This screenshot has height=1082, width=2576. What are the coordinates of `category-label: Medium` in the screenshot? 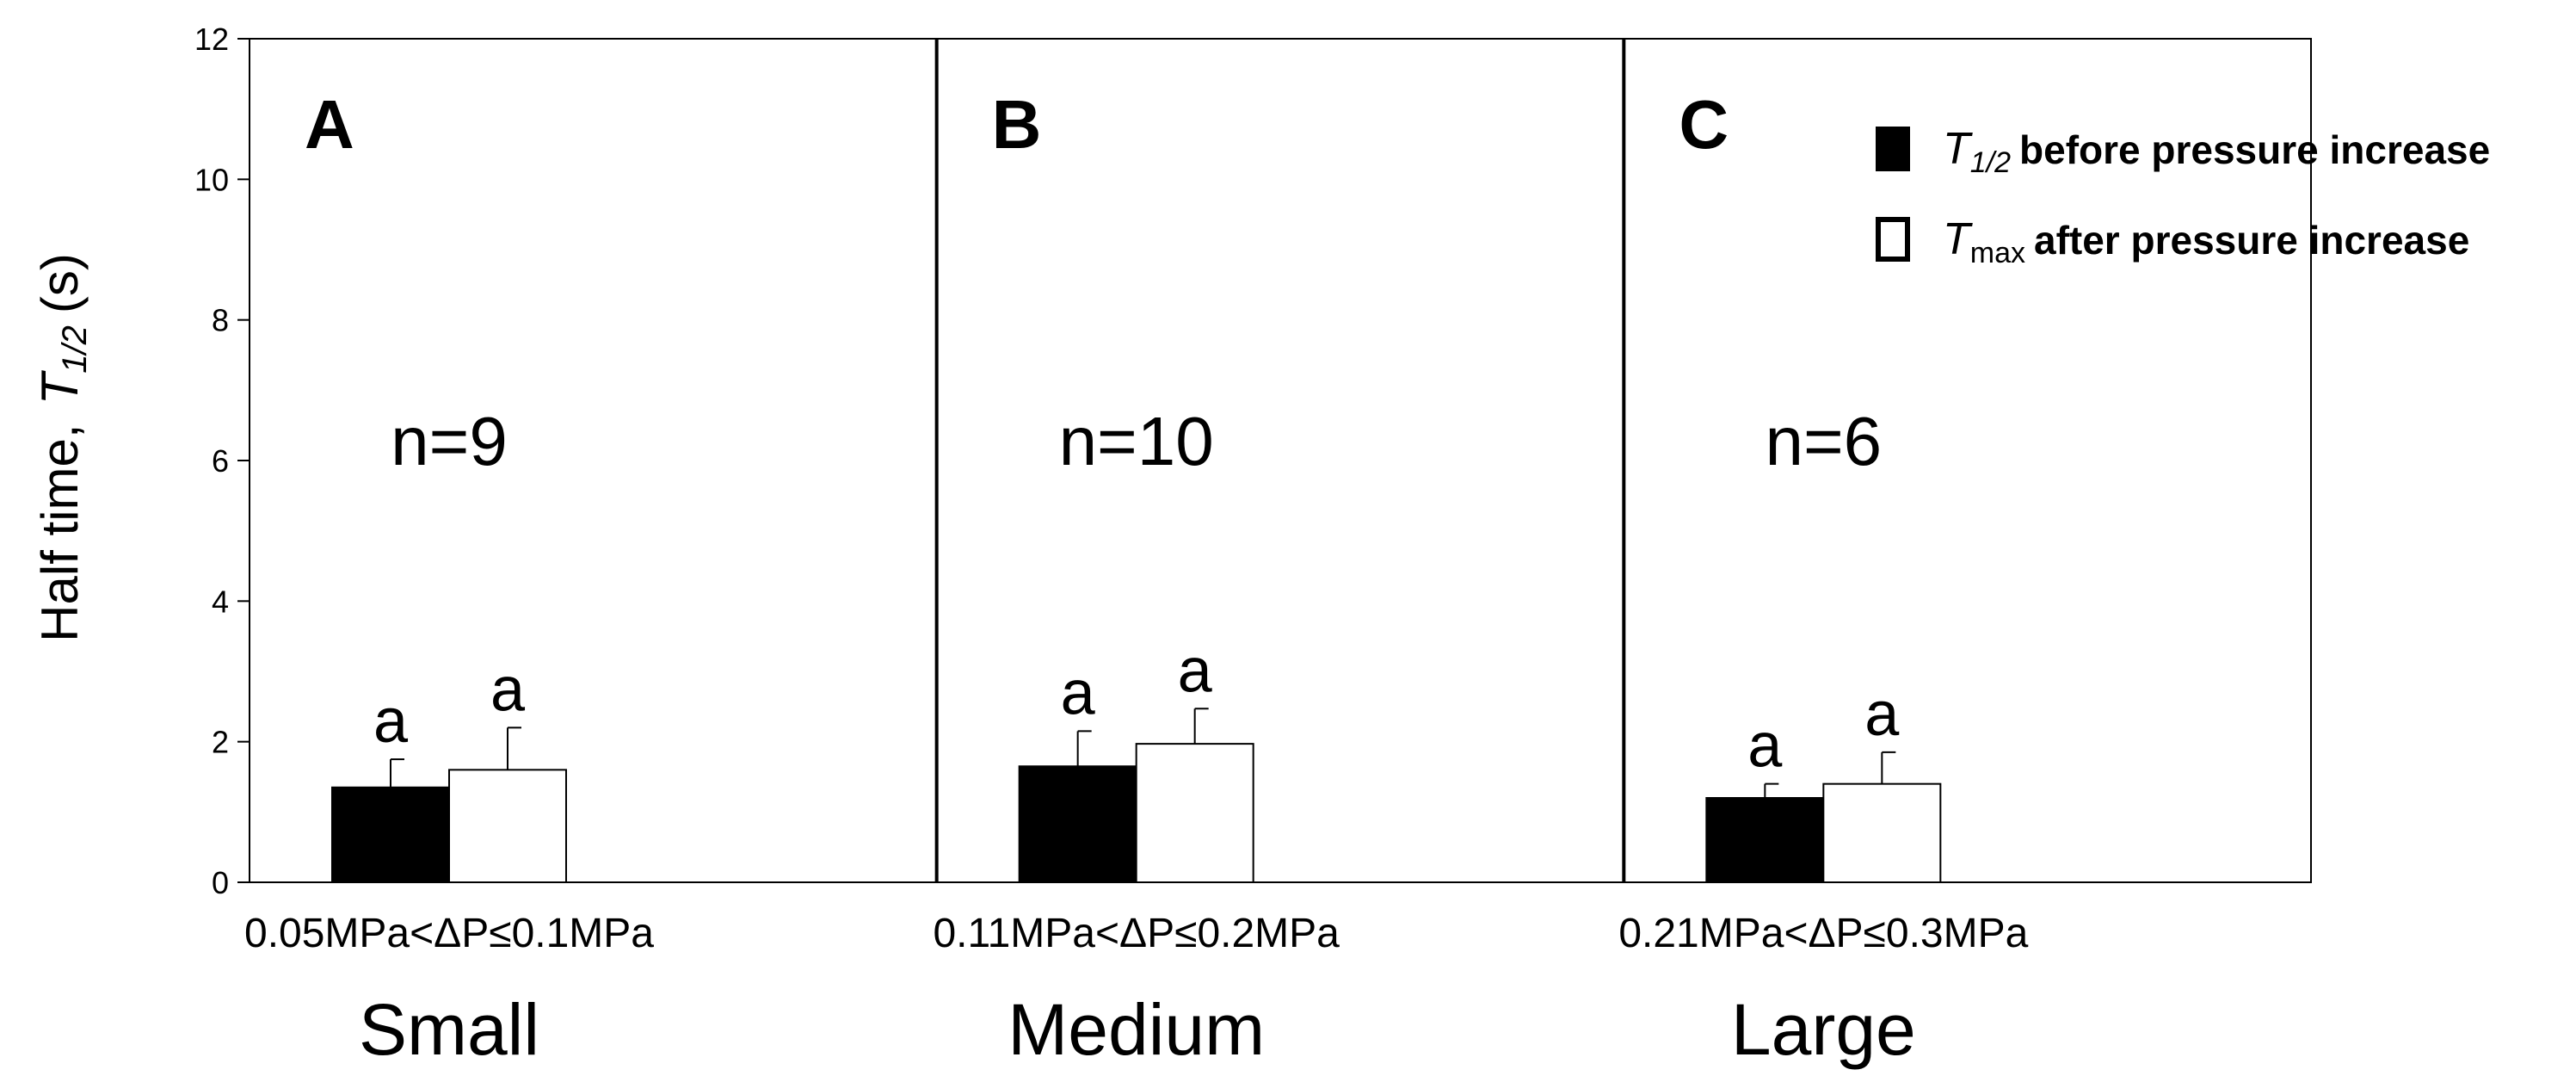 It's located at (1137, 1029).